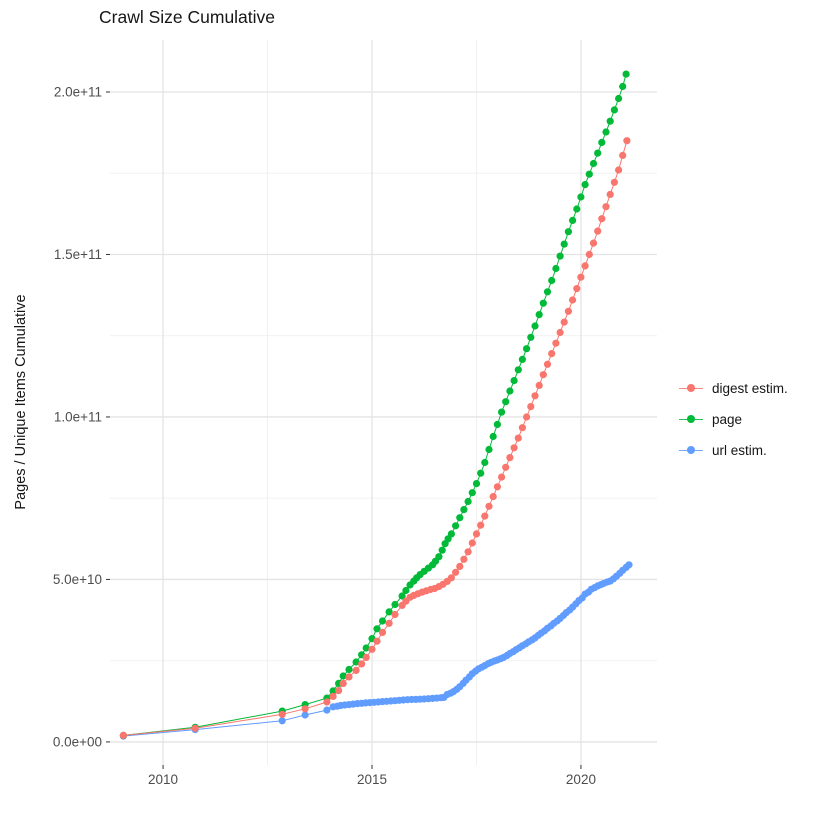  What do you see at coordinates (376, 650) in the screenshot?
I see `series-url-estim-` at bounding box center [376, 650].